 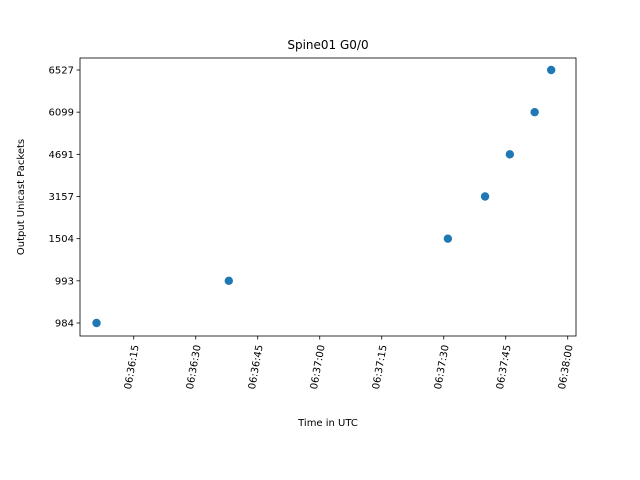 What do you see at coordinates (61, 239) in the screenshot?
I see `y-tick-label: 1504` at bounding box center [61, 239].